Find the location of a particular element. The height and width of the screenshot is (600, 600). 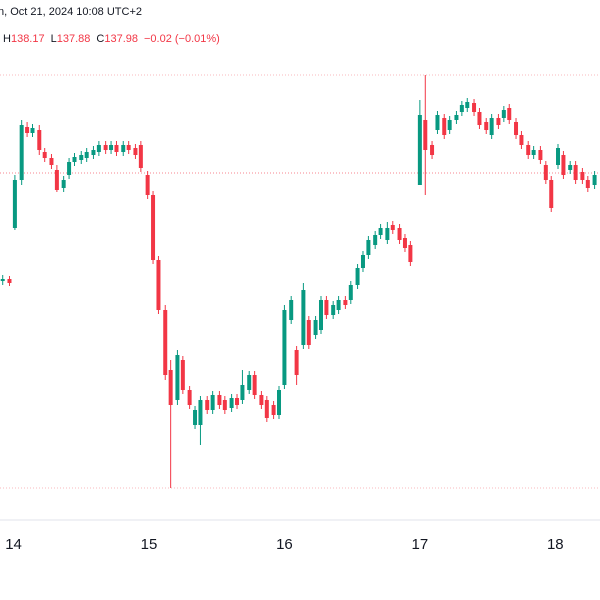

ohlc-legend: H138.17 L137.88 C137.98 −0.02 (−0.01%) is located at coordinates (111, 39).